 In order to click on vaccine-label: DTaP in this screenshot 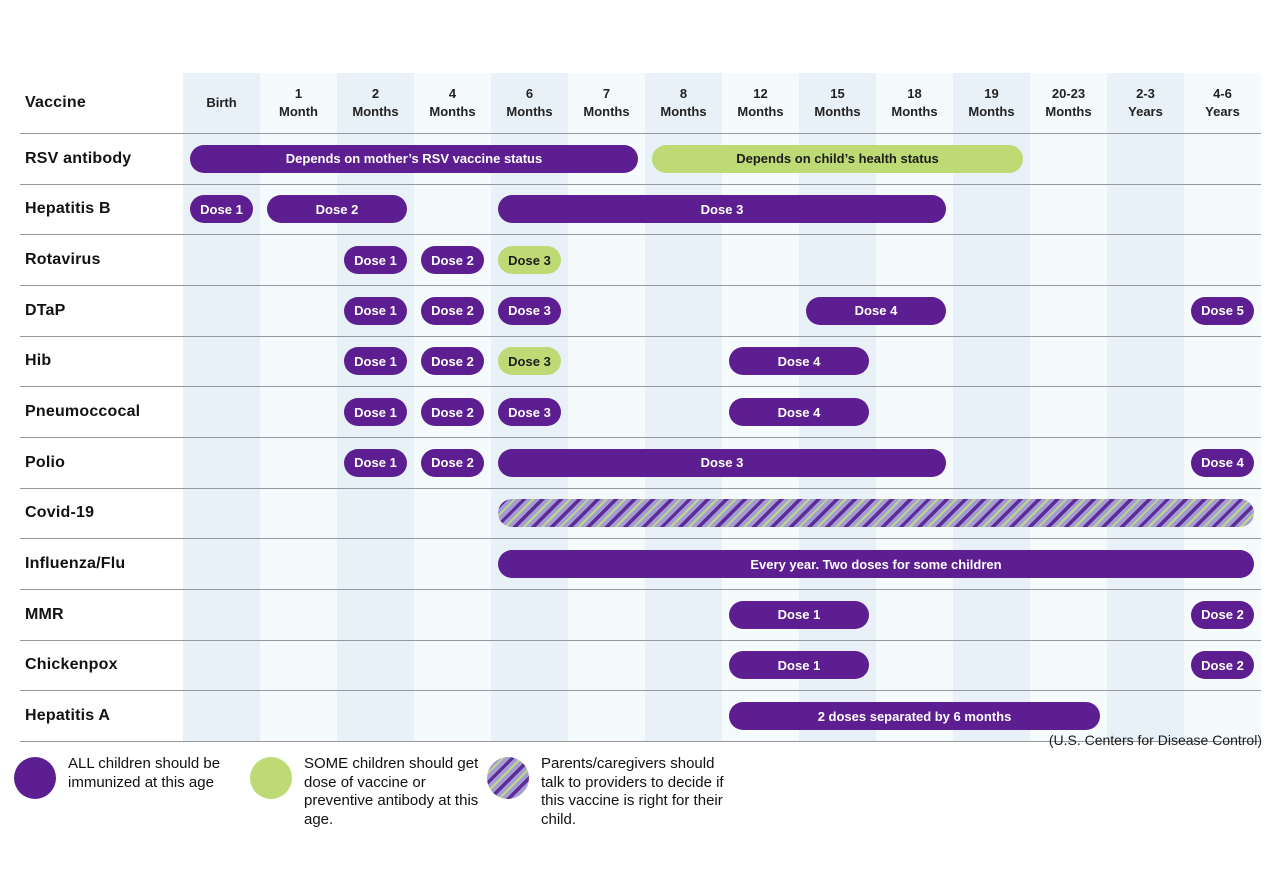, I will do `click(45, 310)`.